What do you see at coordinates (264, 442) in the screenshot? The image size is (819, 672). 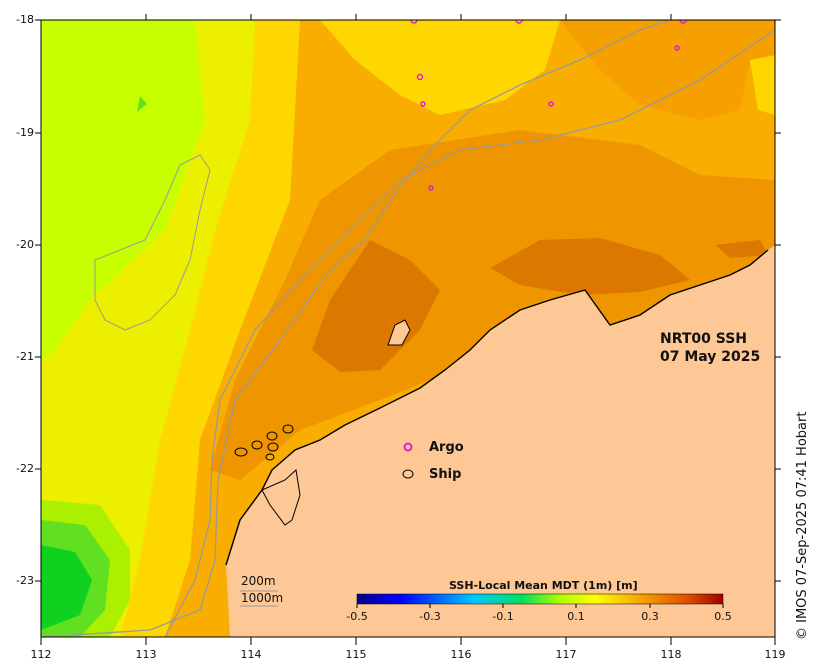 I see `ship-tracks` at bounding box center [264, 442].